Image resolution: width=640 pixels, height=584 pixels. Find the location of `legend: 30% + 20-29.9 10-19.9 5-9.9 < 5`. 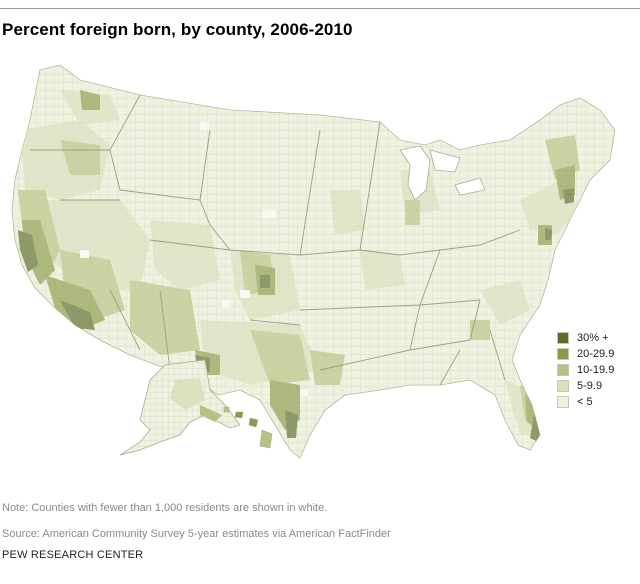

legend: 30% + 20-29.9 10-19.9 5-9.9 < 5 is located at coordinates (585, 370).